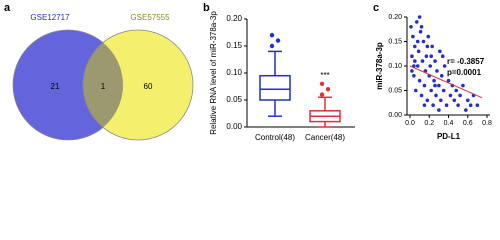  I want to click on set-label: GSE12717, so click(50, 17).